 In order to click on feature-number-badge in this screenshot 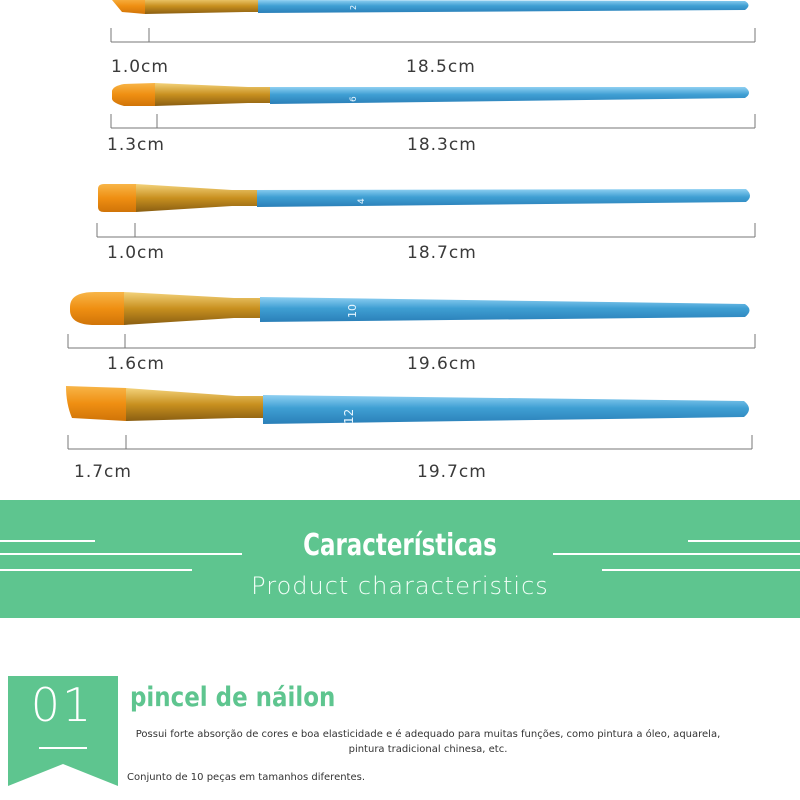, I will do `click(63, 731)`.